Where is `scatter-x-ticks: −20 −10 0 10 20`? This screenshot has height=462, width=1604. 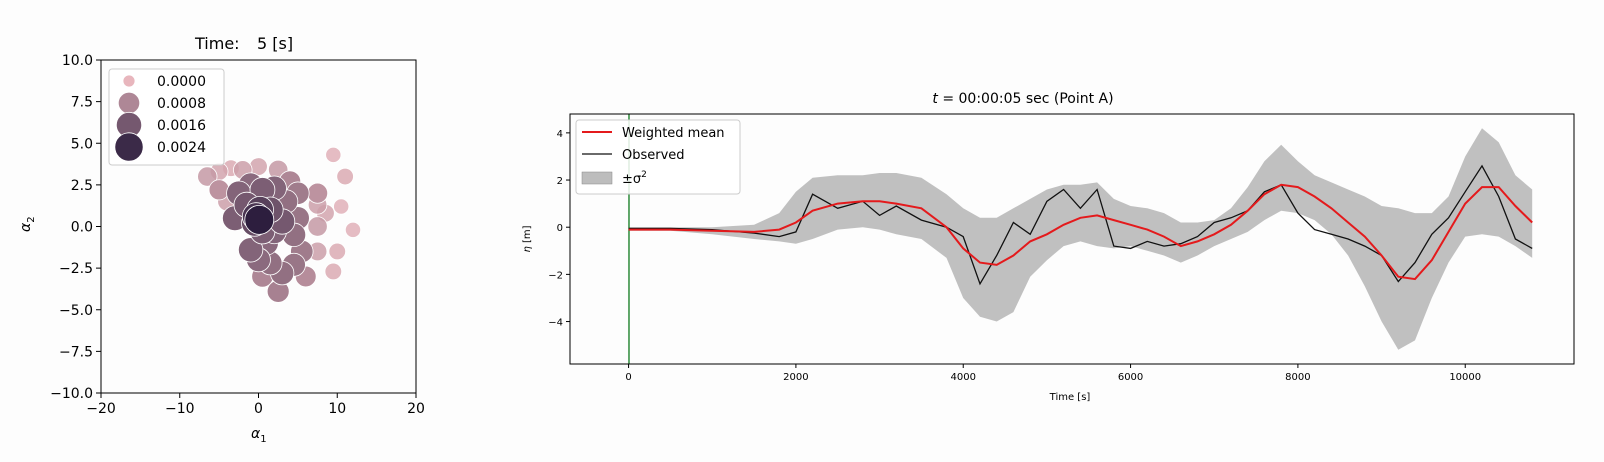 scatter-x-ticks: −20 −10 0 10 20 is located at coordinates (255, 405).